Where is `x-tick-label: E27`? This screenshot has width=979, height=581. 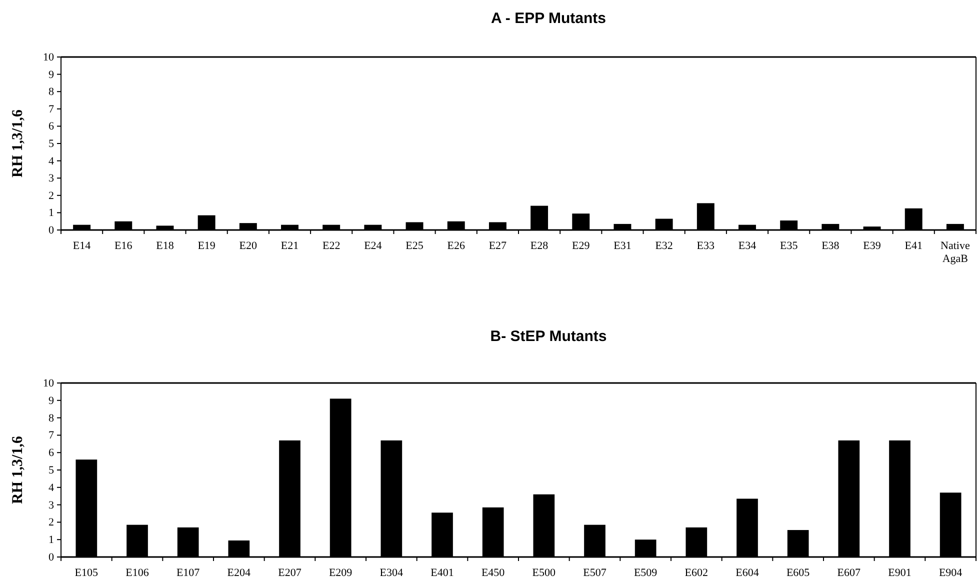
x-tick-label: E27 is located at coordinates (498, 246).